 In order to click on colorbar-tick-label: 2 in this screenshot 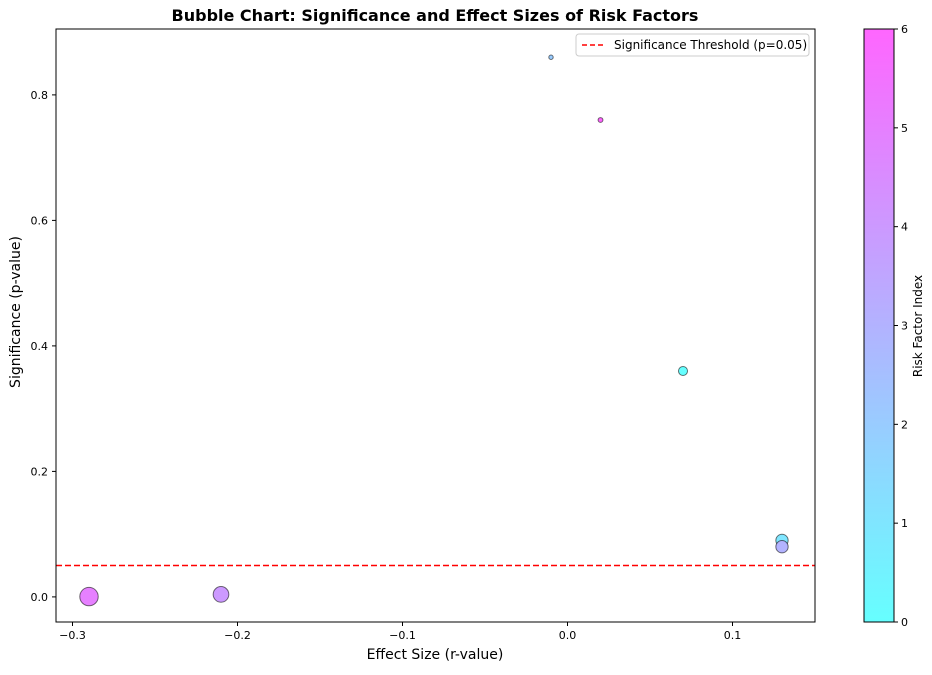, I will do `click(904, 424)`.